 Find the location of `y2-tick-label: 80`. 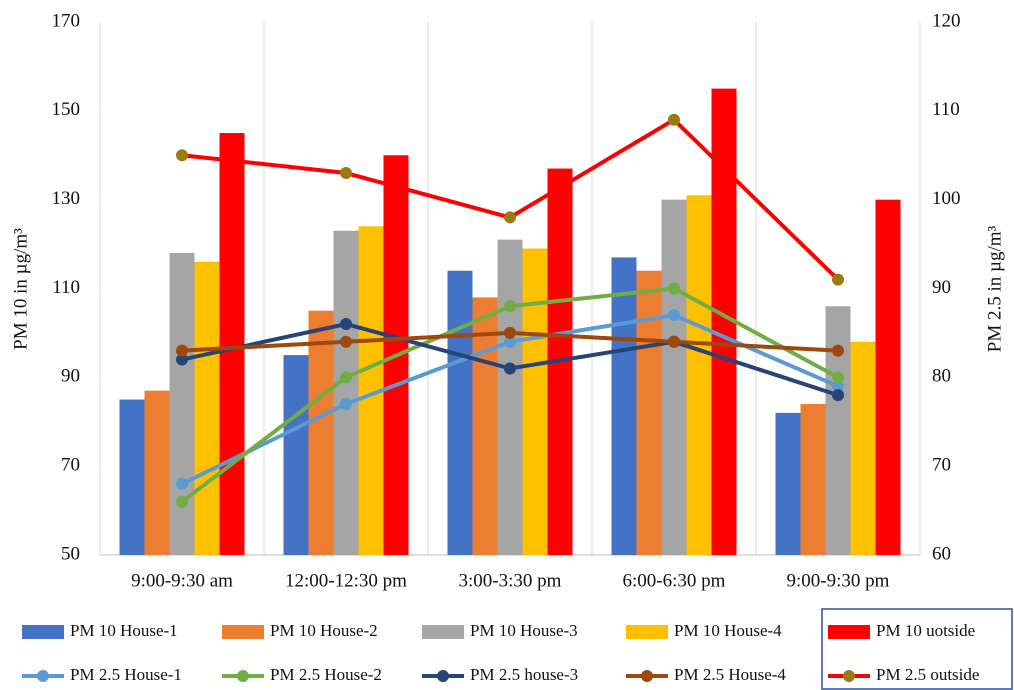

y2-tick-label: 80 is located at coordinates (941, 376).